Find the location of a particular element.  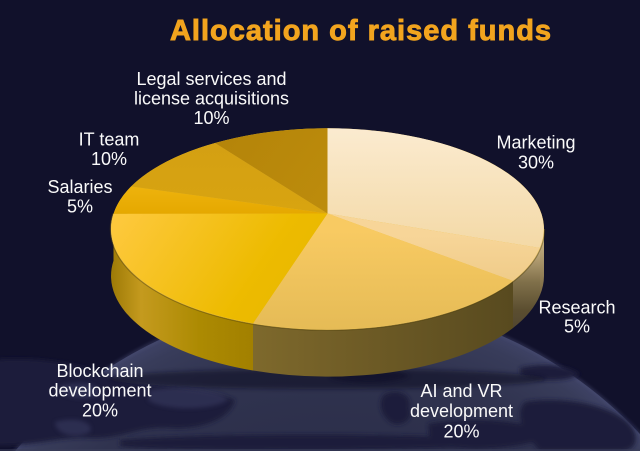

svg-text: Salaries is located at coordinates (79, 187).